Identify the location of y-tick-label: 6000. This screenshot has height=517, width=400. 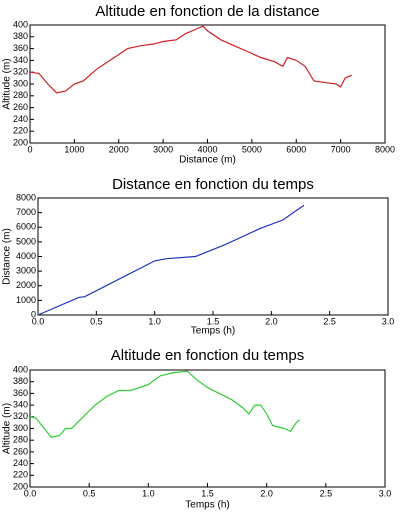
(26, 227).